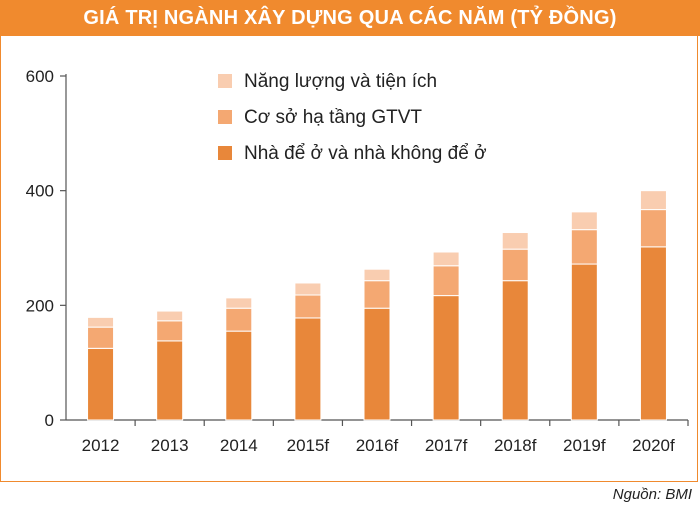  Describe the element at coordinates (652, 494) in the screenshot. I see `source-note: Nguồn: BMI` at that location.